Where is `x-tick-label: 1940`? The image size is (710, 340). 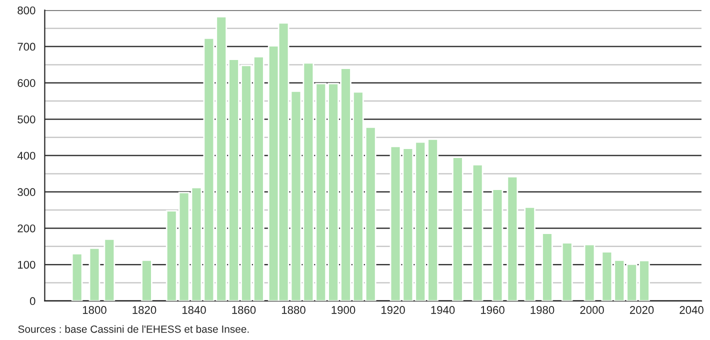
x-tick-label: 1940 is located at coordinates (443, 310).